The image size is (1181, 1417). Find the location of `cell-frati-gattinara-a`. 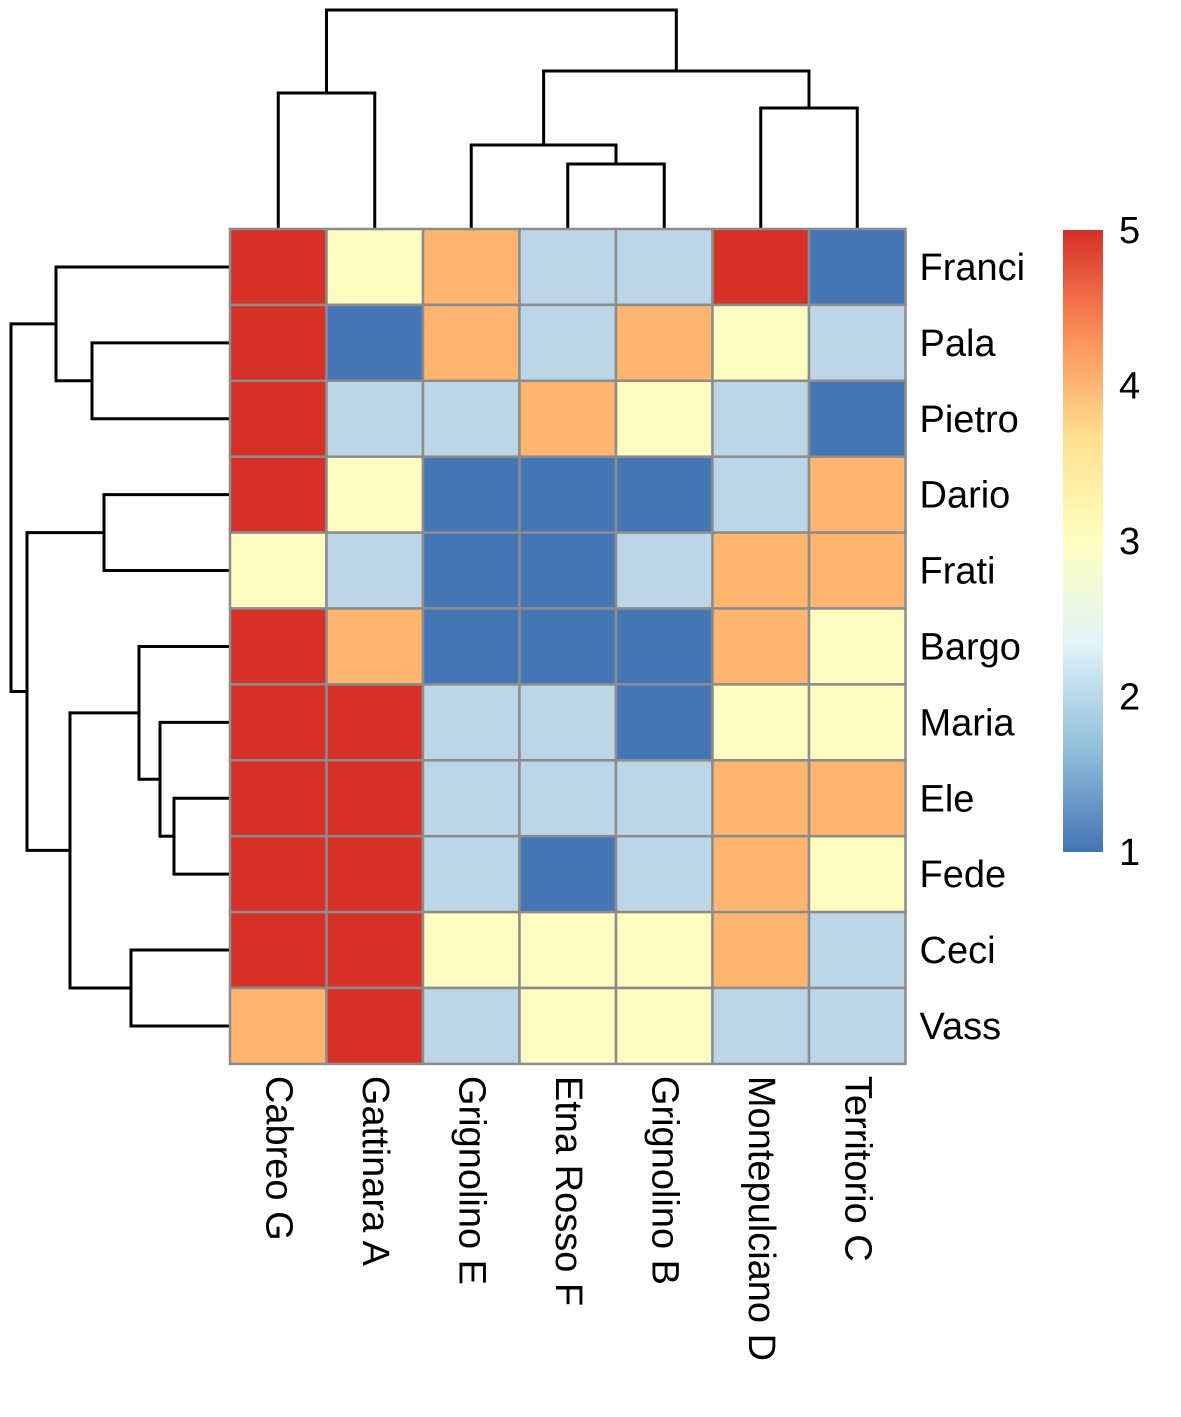

cell-frati-gattinara-a is located at coordinates (375, 570).